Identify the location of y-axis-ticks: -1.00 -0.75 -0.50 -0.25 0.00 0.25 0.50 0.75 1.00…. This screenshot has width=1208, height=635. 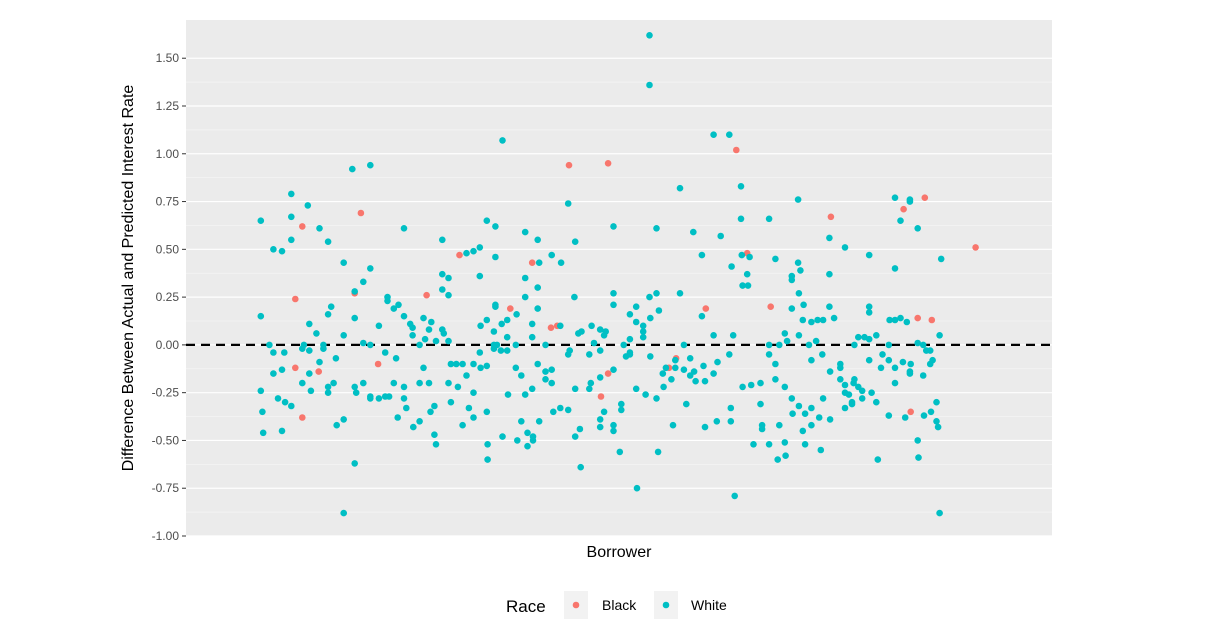
(169, 297).